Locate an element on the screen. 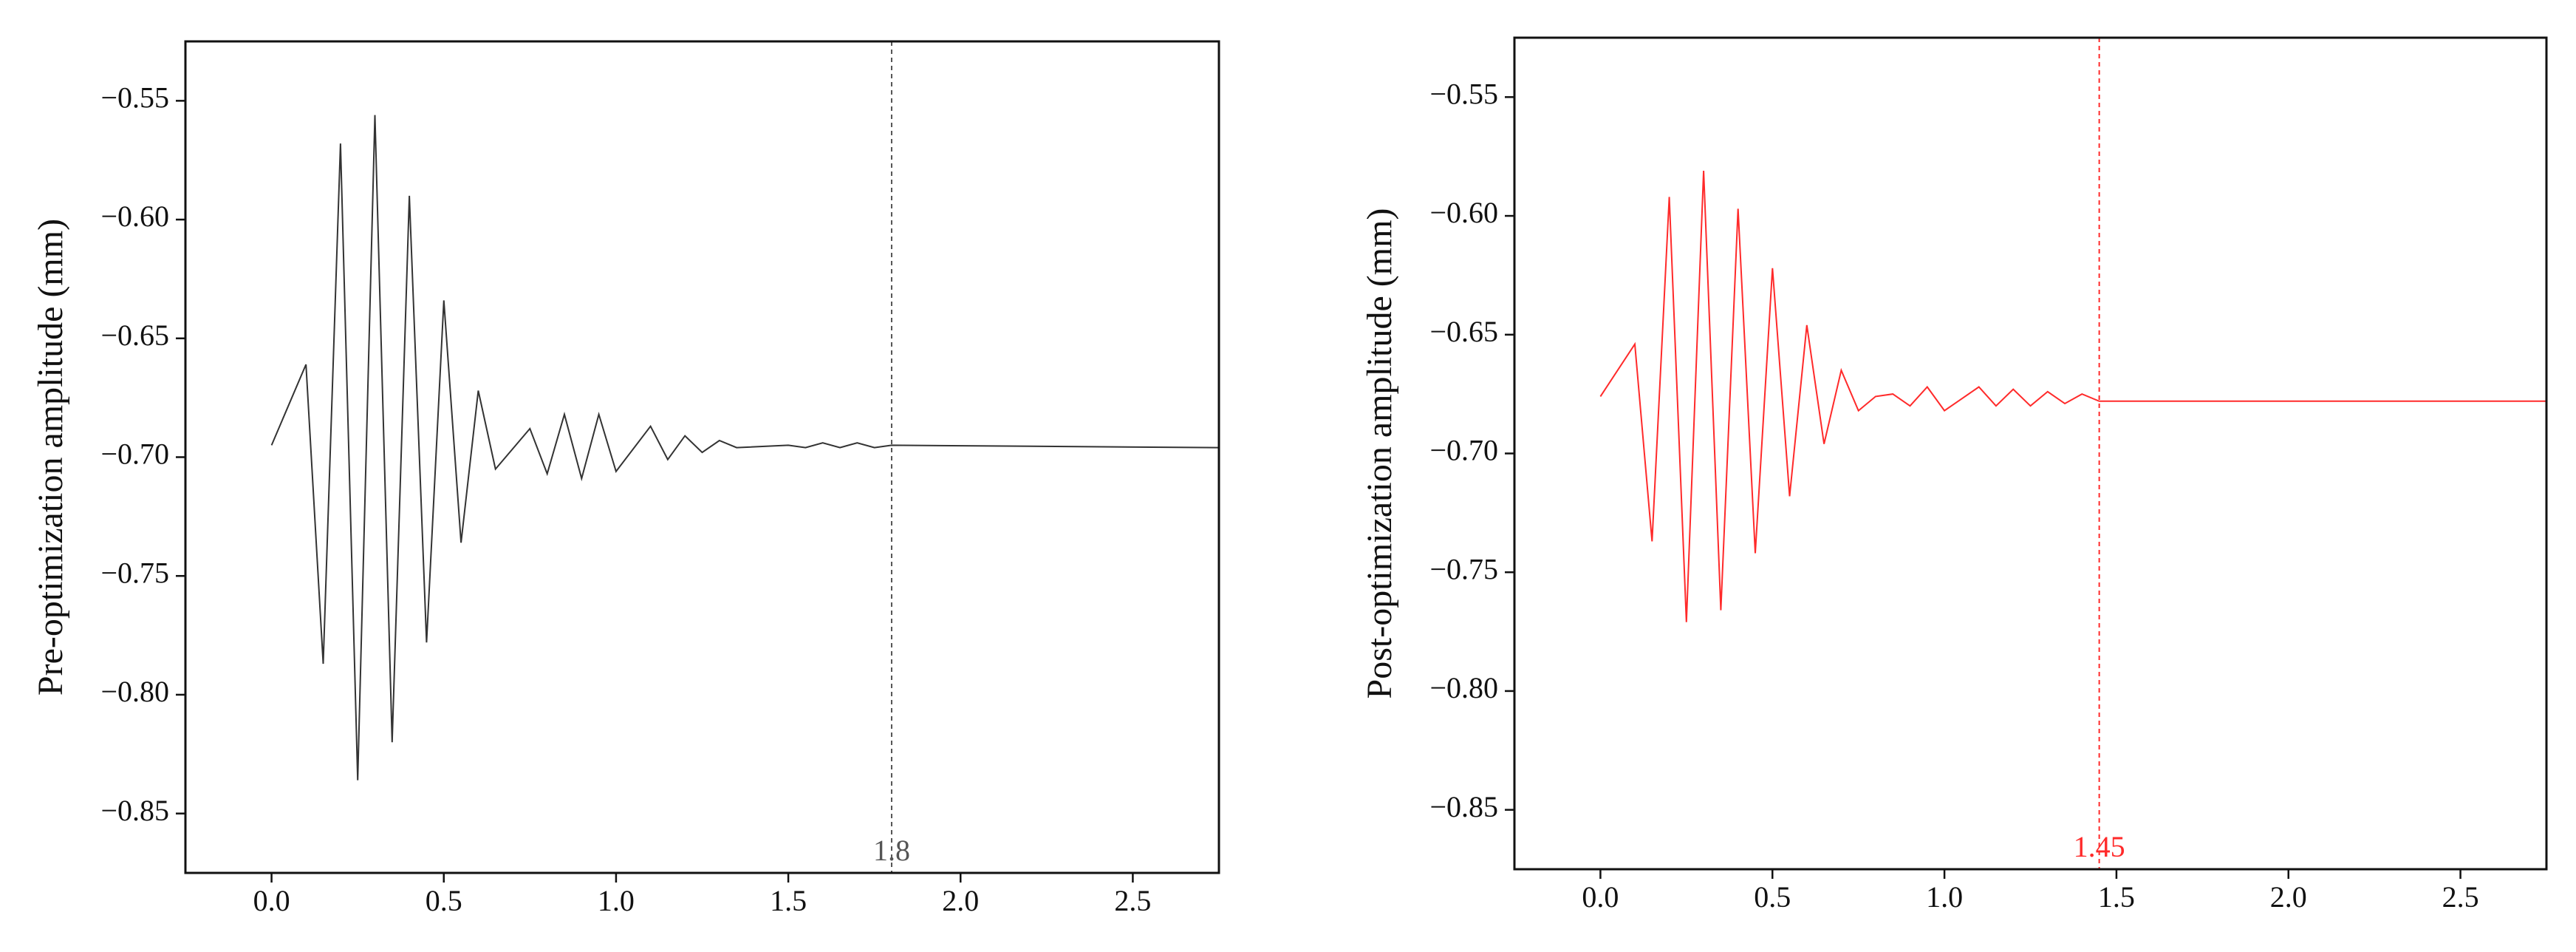 The width and height of the screenshot is (2576, 952). reference-label: 1.45 is located at coordinates (2100, 846).